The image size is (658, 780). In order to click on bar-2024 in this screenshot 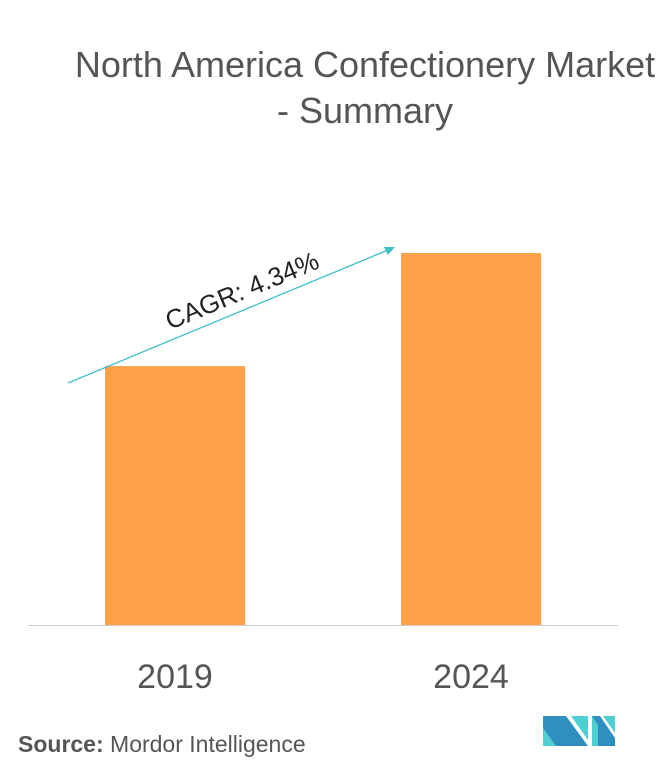, I will do `click(471, 439)`.